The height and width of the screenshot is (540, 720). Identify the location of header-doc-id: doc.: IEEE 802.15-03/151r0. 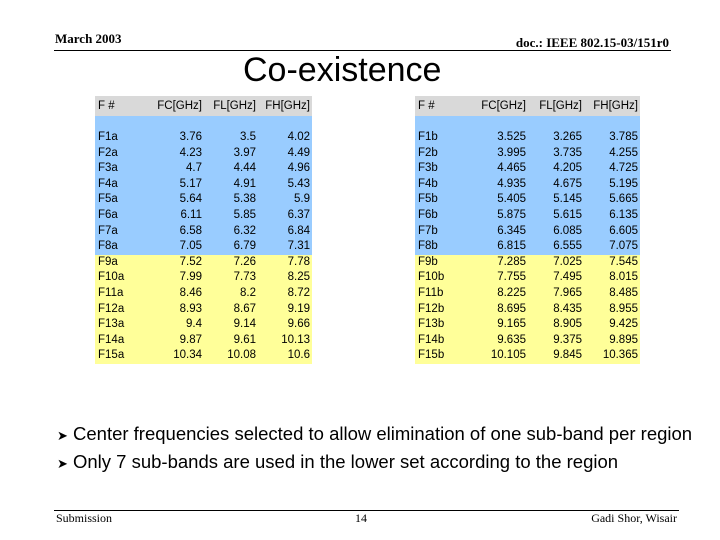
(592, 42).